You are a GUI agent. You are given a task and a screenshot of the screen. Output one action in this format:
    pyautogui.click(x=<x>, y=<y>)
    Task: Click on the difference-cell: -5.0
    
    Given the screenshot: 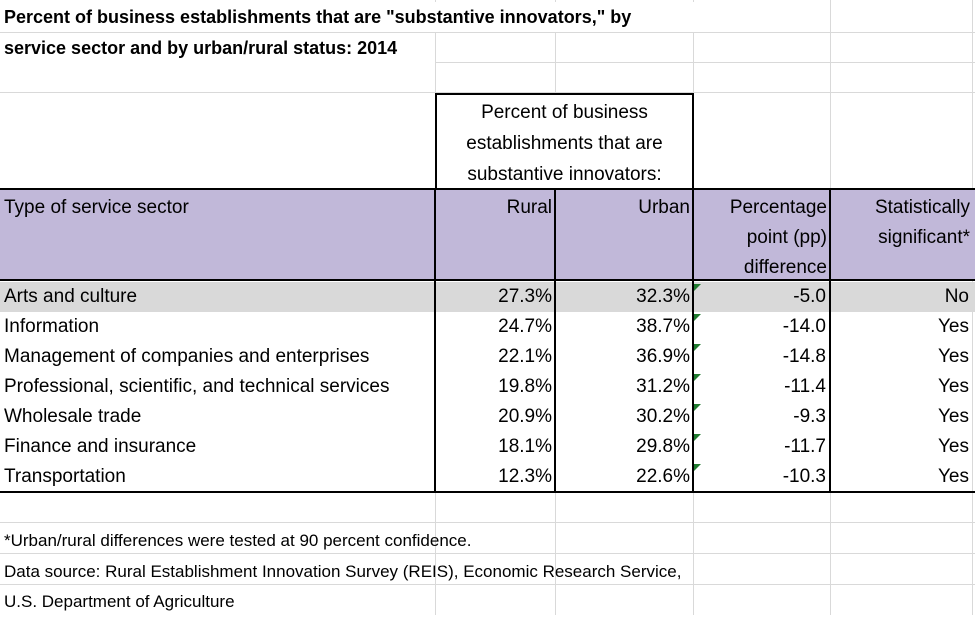 What is the action you would take?
    pyautogui.click(x=809, y=296)
    